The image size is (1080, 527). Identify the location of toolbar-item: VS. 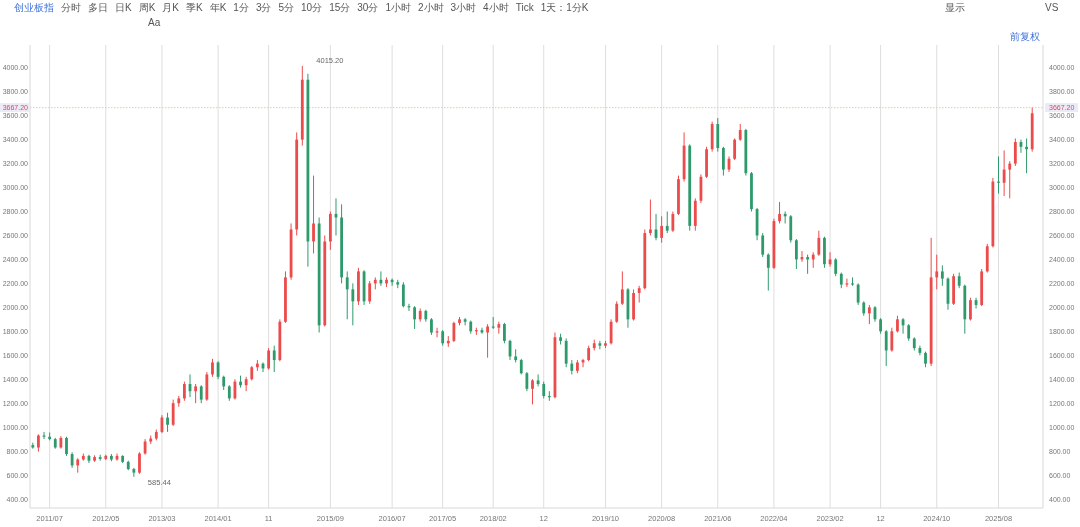
(1052, 7).